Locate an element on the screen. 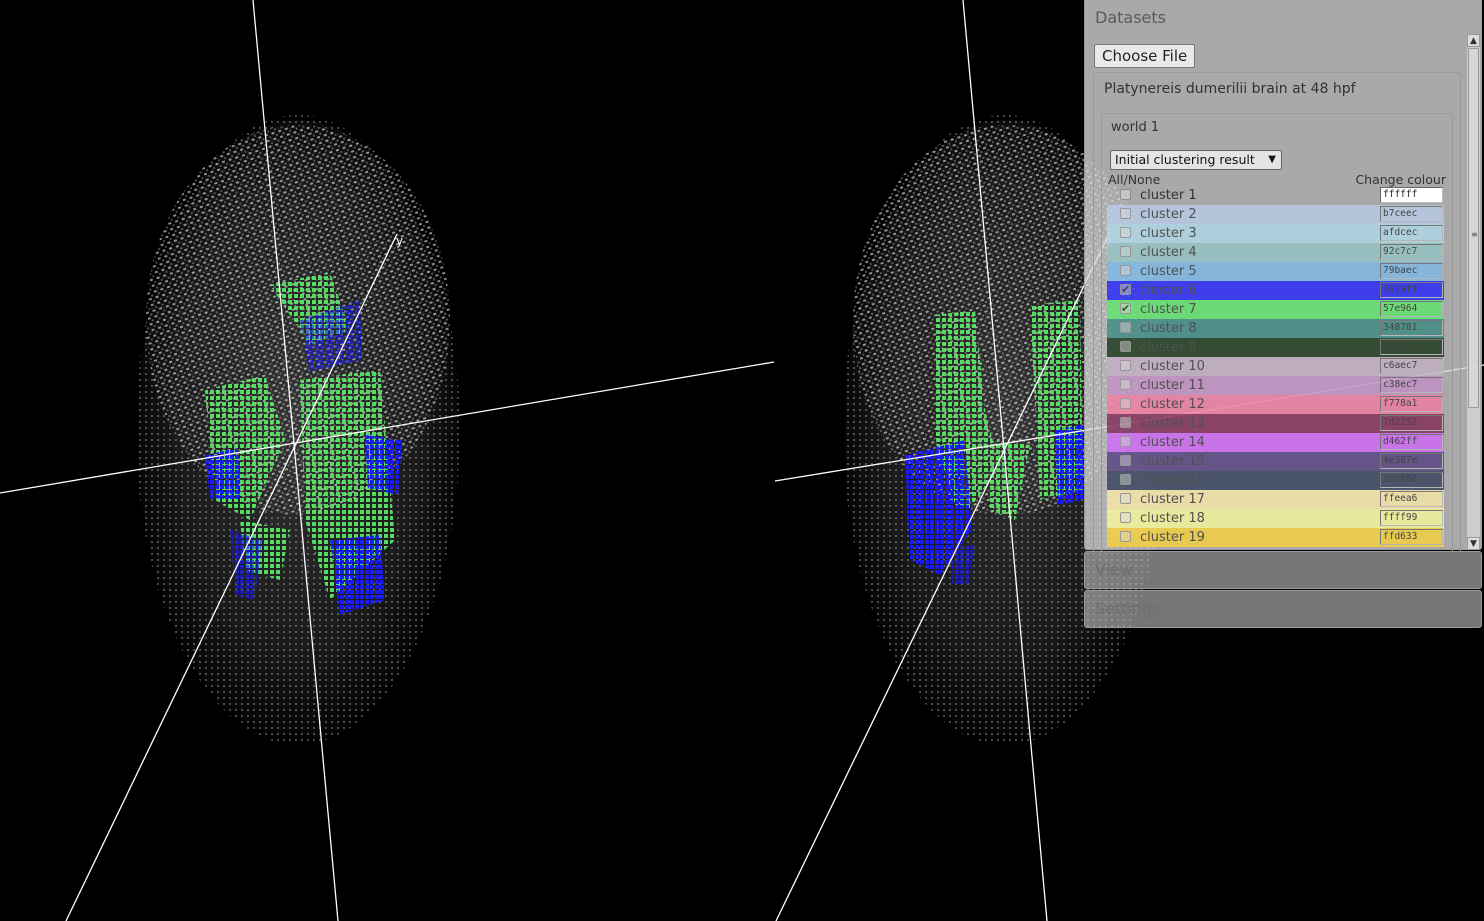 The image size is (1484, 921). y-axis-label-left: y is located at coordinates (399, 241).